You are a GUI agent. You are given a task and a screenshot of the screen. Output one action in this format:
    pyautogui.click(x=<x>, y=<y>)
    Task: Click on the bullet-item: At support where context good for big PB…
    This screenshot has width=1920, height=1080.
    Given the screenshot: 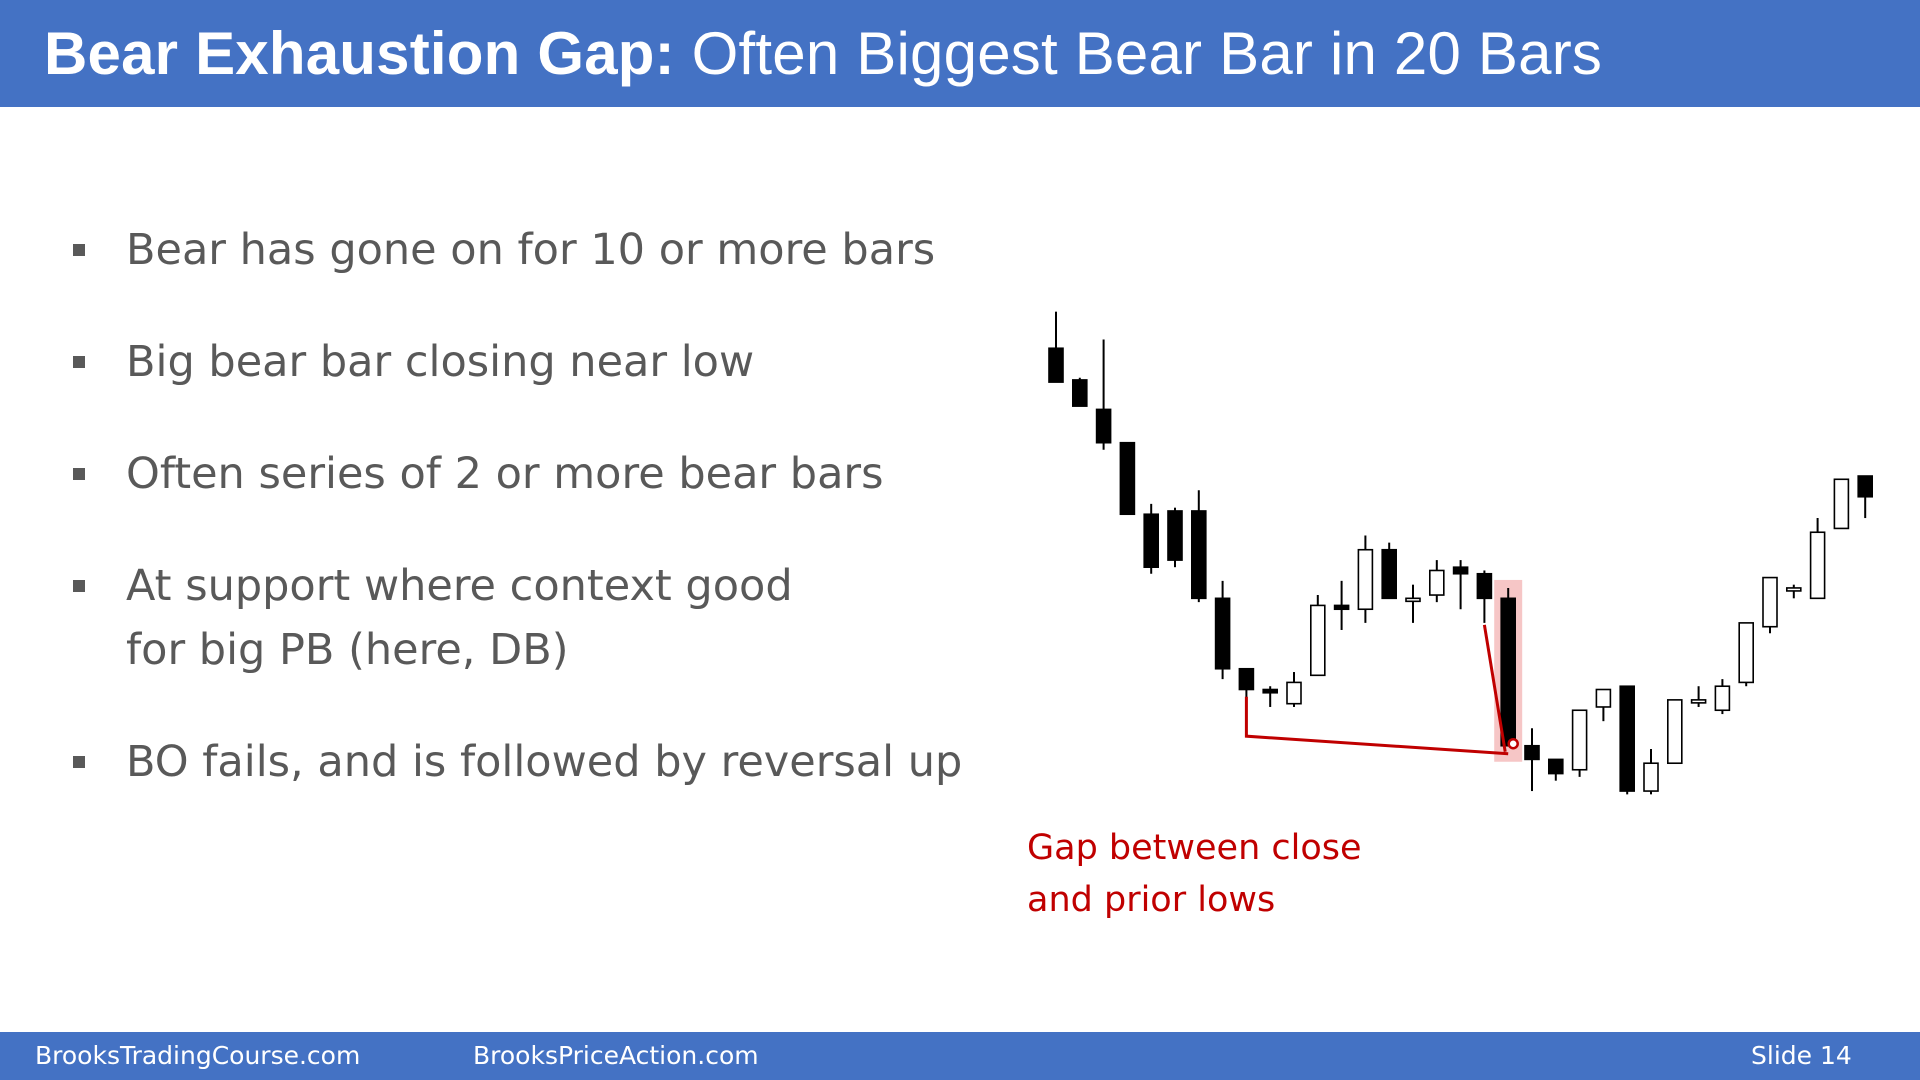 What is the action you would take?
    pyautogui.click(x=546, y=618)
    